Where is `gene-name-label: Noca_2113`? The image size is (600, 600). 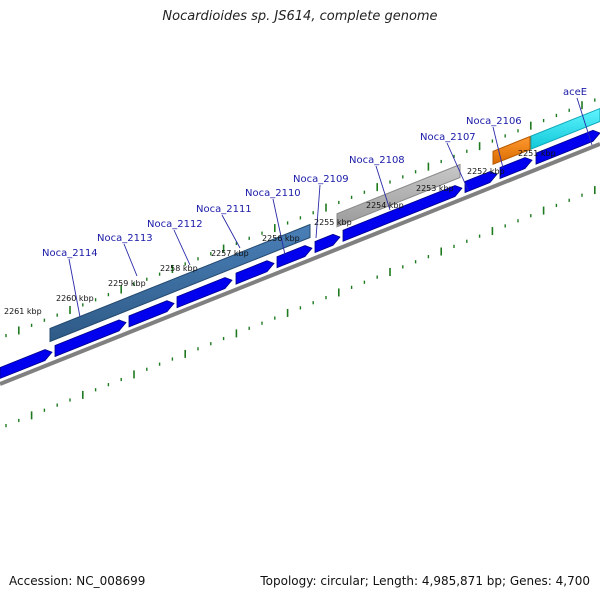
gene-name-label: Noca_2113 is located at coordinates (125, 238).